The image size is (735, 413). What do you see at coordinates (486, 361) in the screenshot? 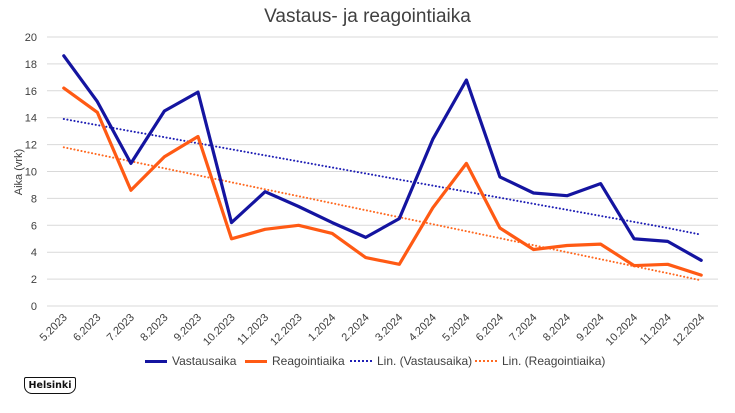
I see `legend-swatch-trend-reagointiaika` at bounding box center [486, 361].